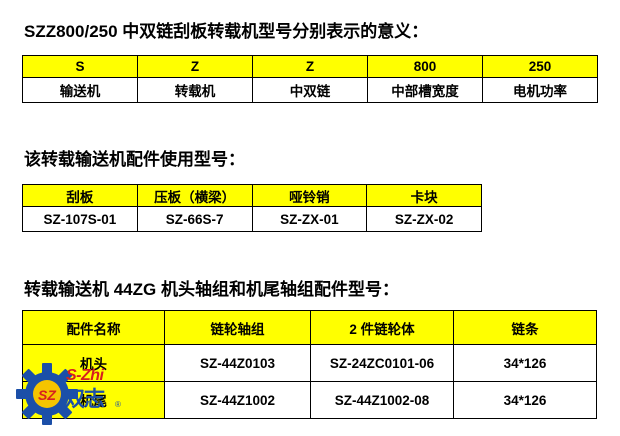 The height and width of the screenshot is (436, 620). Describe the element at coordinates (425, 90) in the screenshot. I see `table-cell: 中部槽宽度` at that location.